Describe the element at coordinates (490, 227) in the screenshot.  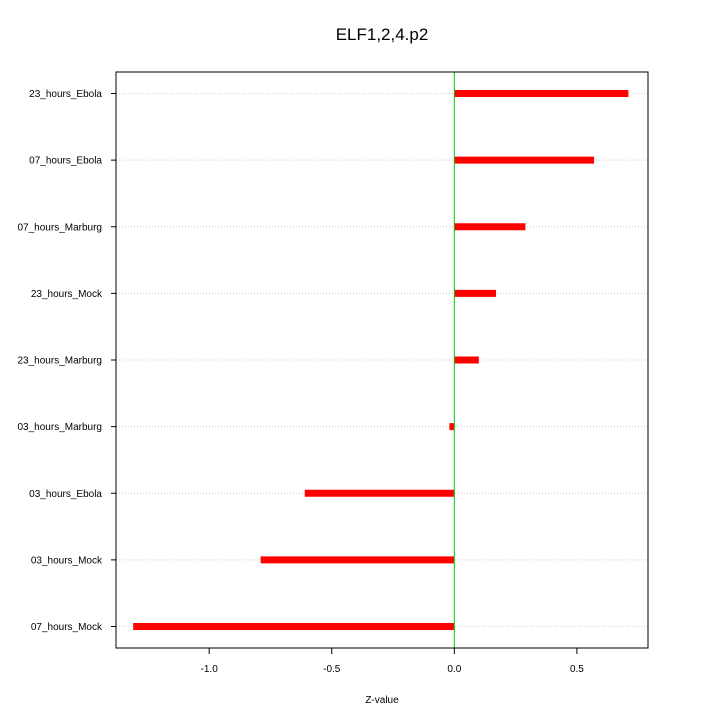
I see `bar-07-hours-marburg` at that location.